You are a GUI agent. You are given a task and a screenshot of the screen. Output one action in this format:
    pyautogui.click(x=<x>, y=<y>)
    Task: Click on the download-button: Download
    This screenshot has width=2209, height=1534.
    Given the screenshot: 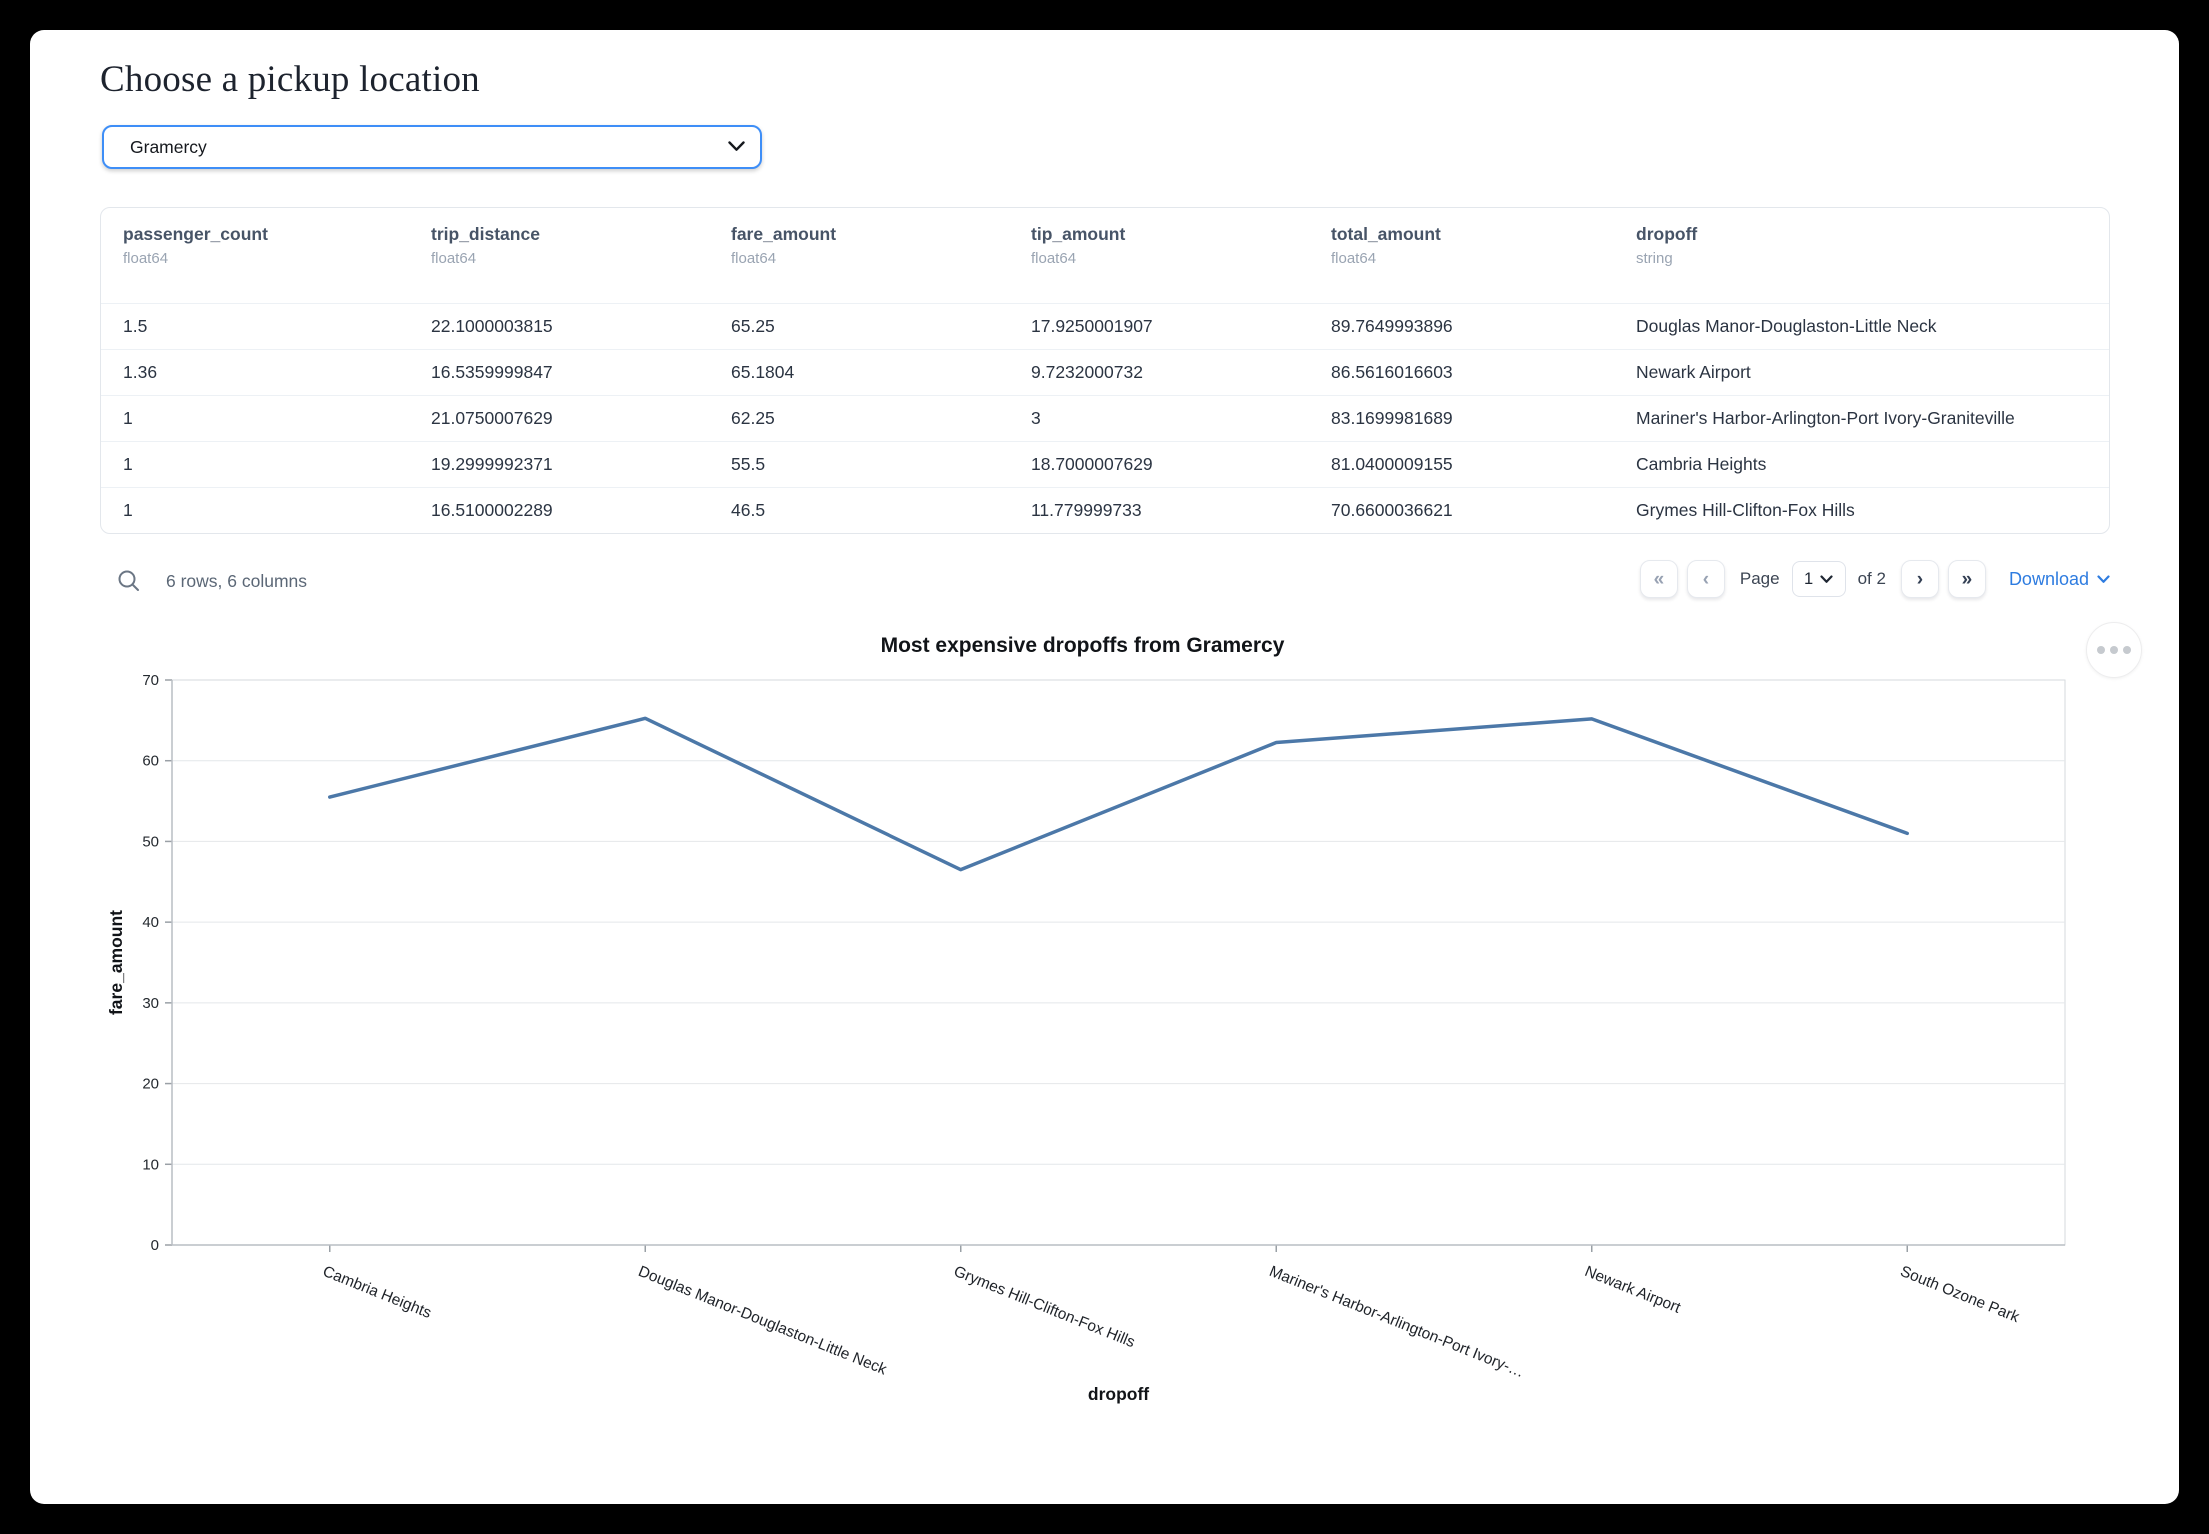 What is the action you would take?
    pyautogui.click(x=2059, y=579)
    